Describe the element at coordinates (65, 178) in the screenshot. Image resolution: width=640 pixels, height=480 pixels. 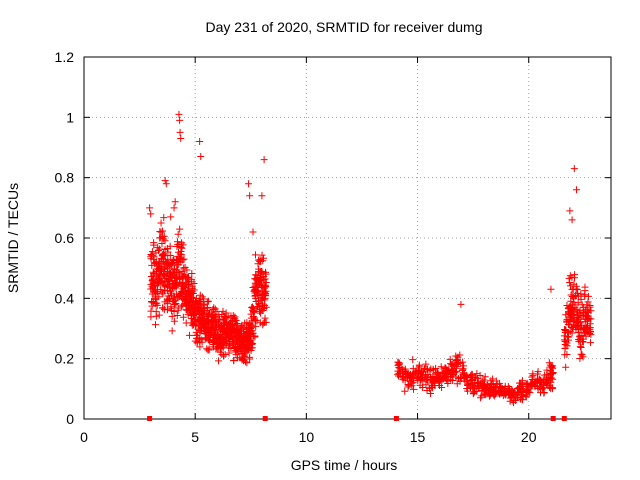
I see `y-tick-label: 0.8` at that location.